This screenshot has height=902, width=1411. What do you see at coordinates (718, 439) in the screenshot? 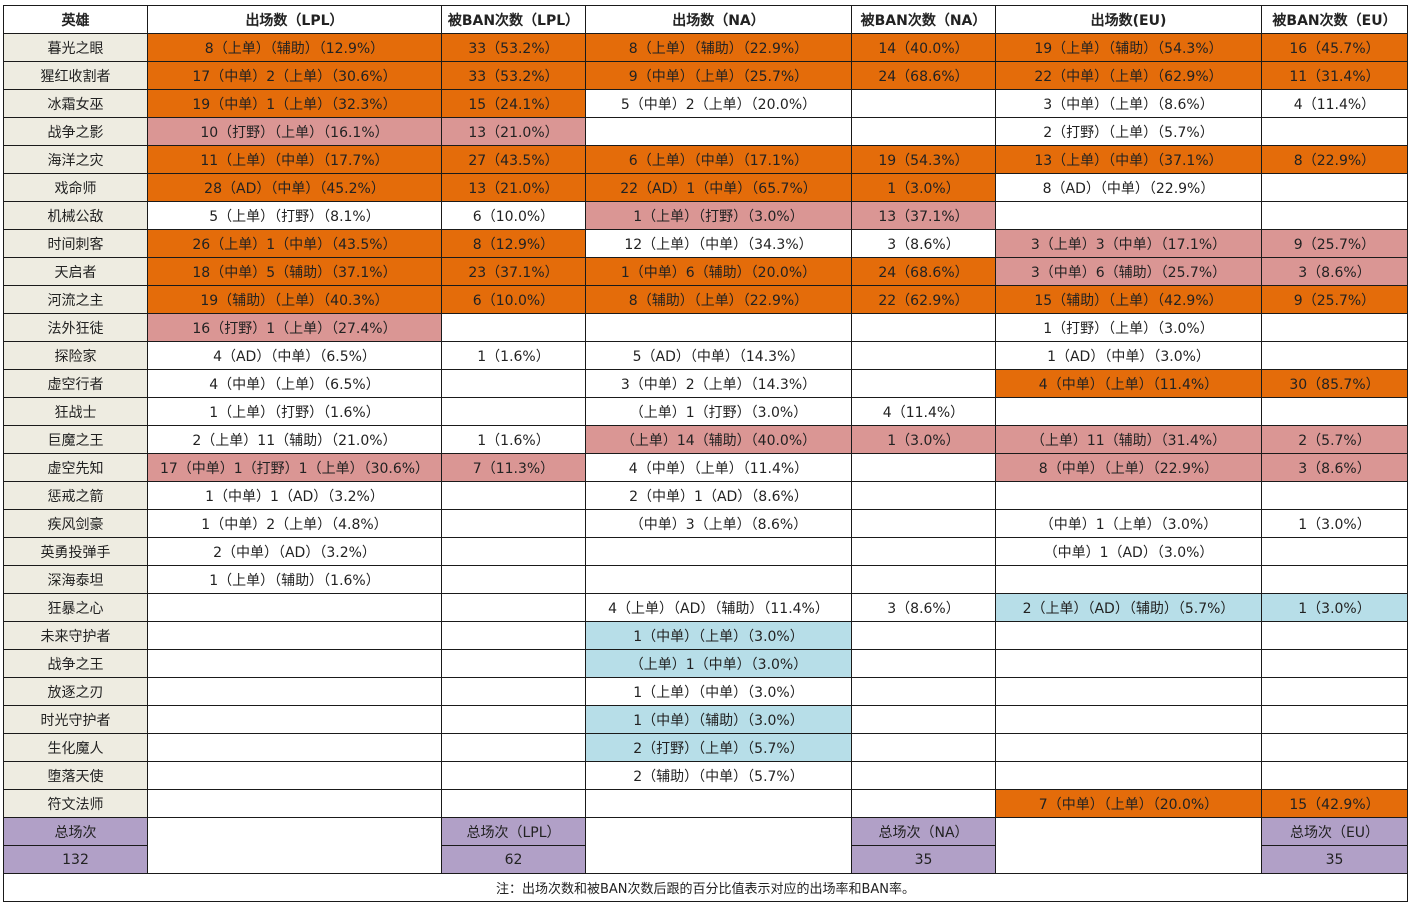
I see `na-picks-cell: （上单）14（辅助）（40.0%）` at bounding box center [718, 439].